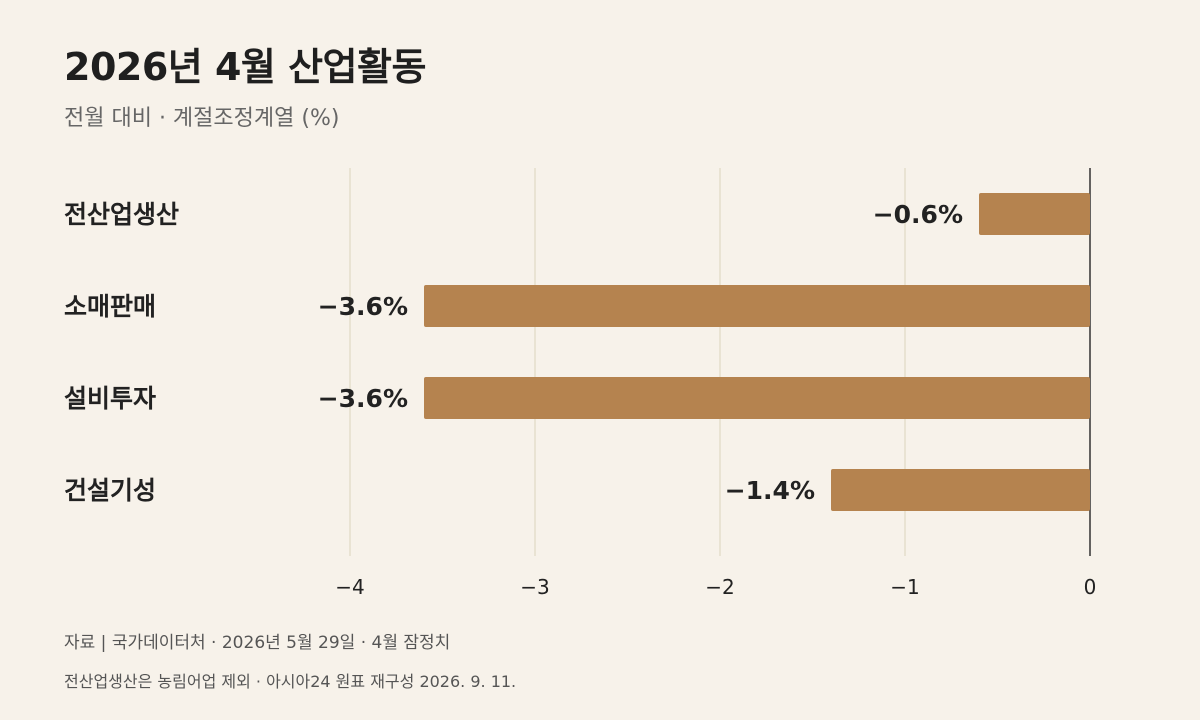 This screenshot has height=720, width=1200. Describe the element at coordinates (770, 490) in the screenshot. I see `value-label: −1.4%` at that location.